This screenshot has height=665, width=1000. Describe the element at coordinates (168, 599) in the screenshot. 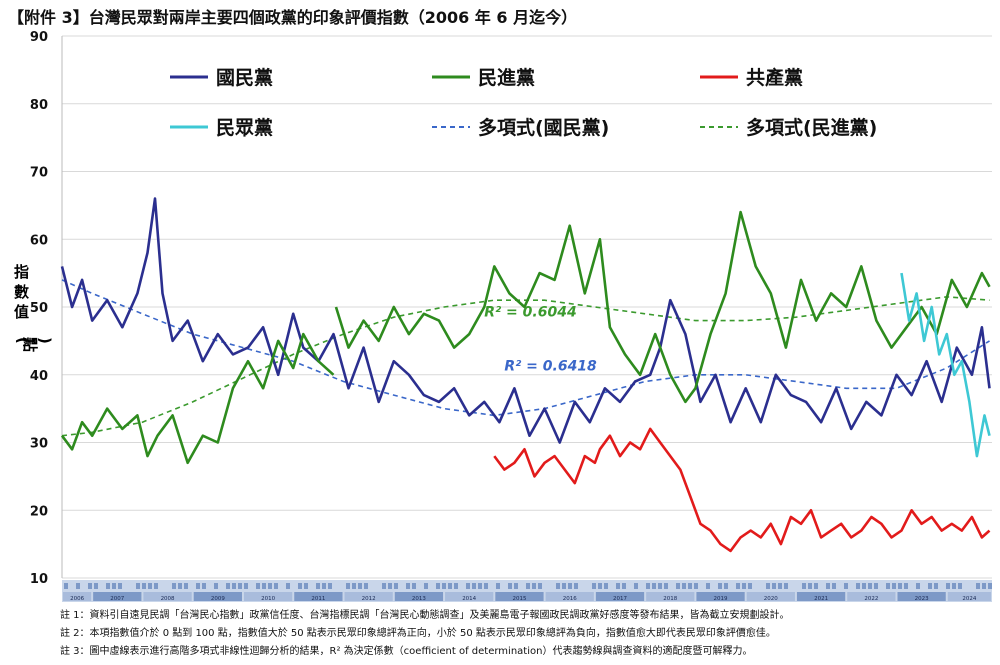

I see `timeline-year-label: 2008` at that location.